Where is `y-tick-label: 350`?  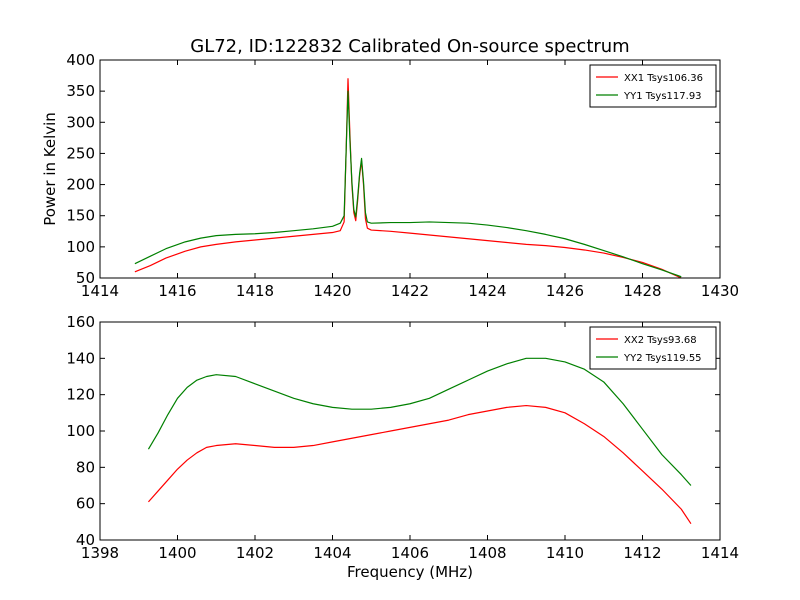
y-tick-label: 350 is located at coordinates (80, 91).